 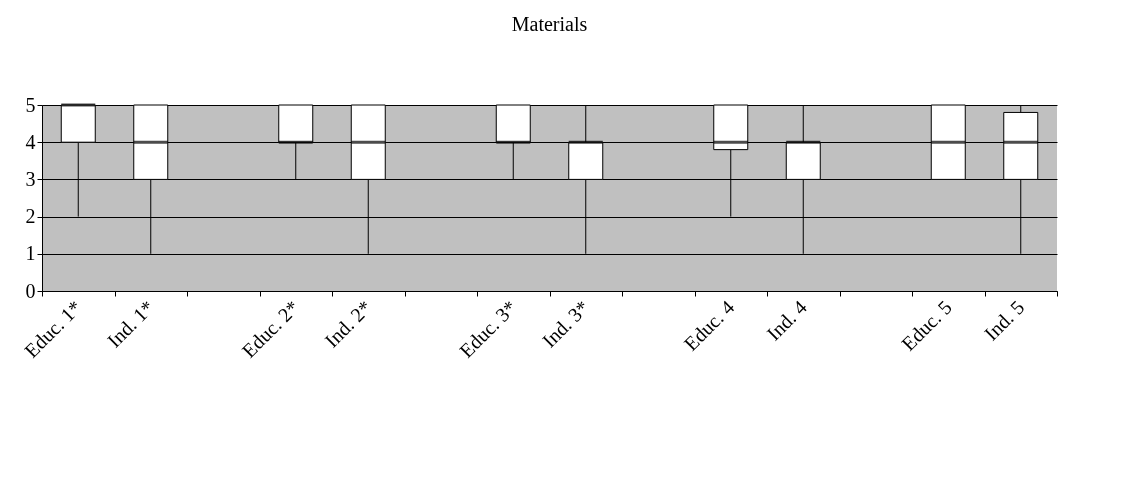 What do you see at coordinates (30, 216) in the screenshot?
I see `y-tick-label: 2` at bounding box center [30, 216].